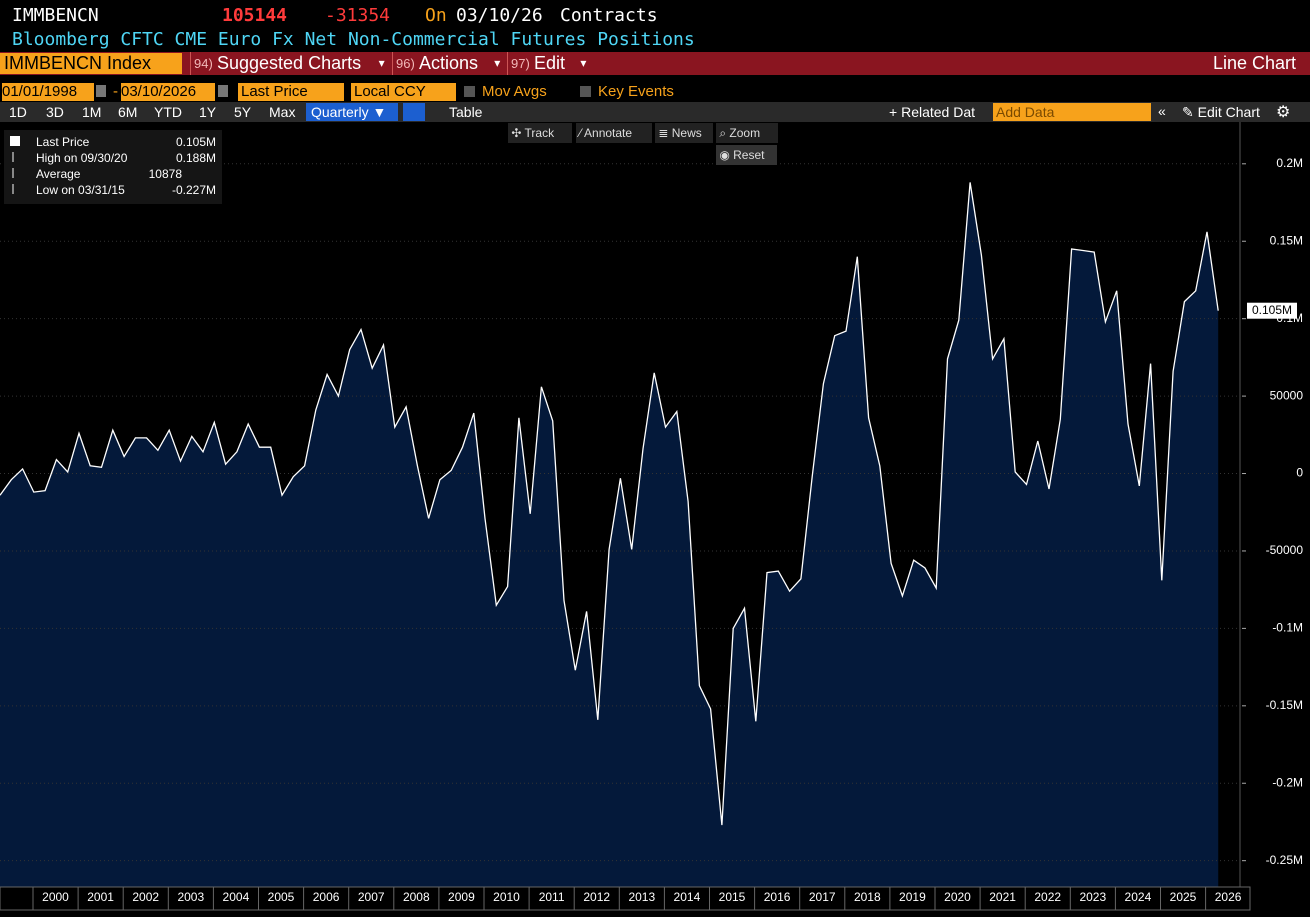  Describe the element at coordinates (48, 92) in the screenshot. I see `start-date: 01/01/1998` at that location.